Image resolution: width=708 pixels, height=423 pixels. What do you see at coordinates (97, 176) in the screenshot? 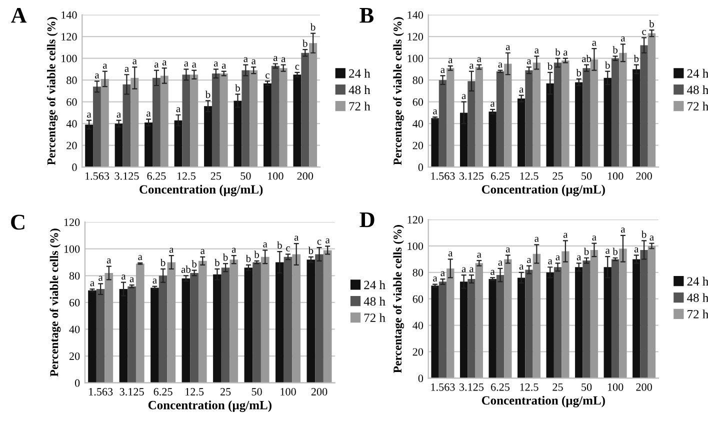
I see `x-tick-label: 1.563` at bounding box center [97, 176].